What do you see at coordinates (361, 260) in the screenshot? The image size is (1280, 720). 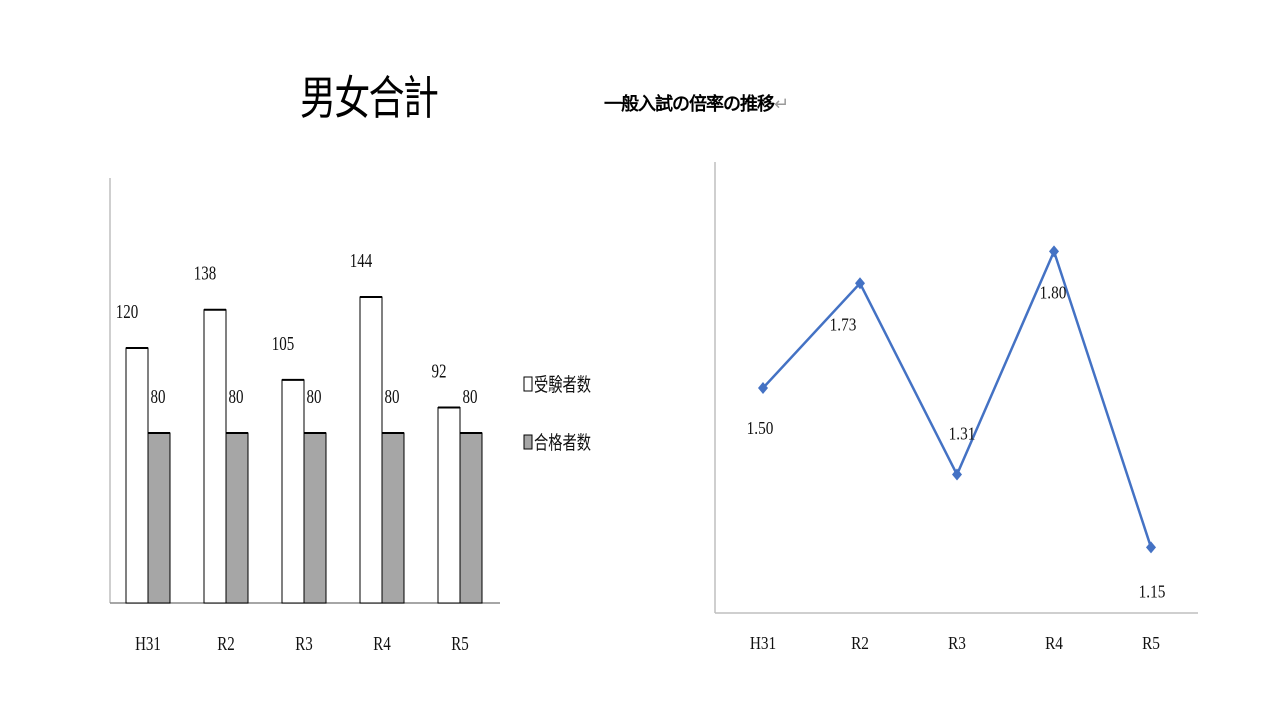 I see `data-label: 144` at bounding box center [361, 260].